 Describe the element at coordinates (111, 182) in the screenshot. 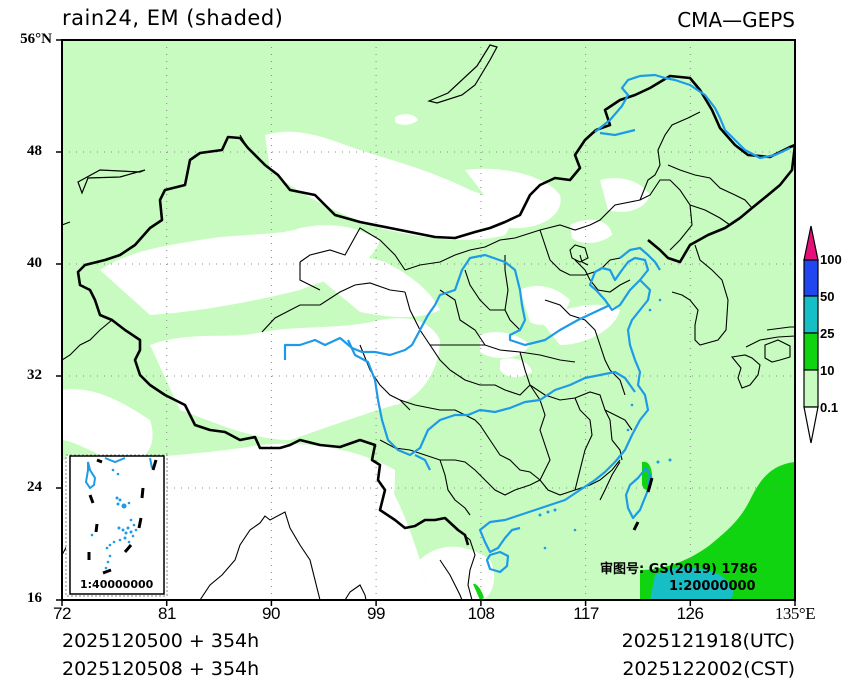

I see `lake-balkhash` at that location.